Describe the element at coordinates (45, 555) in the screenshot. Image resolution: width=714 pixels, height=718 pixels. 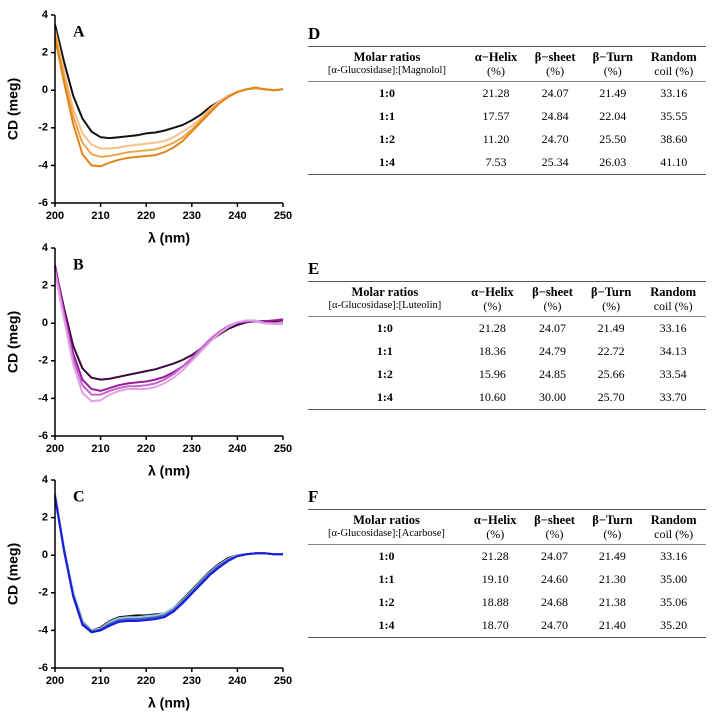
I see `y-tick-label: 0` at that location.